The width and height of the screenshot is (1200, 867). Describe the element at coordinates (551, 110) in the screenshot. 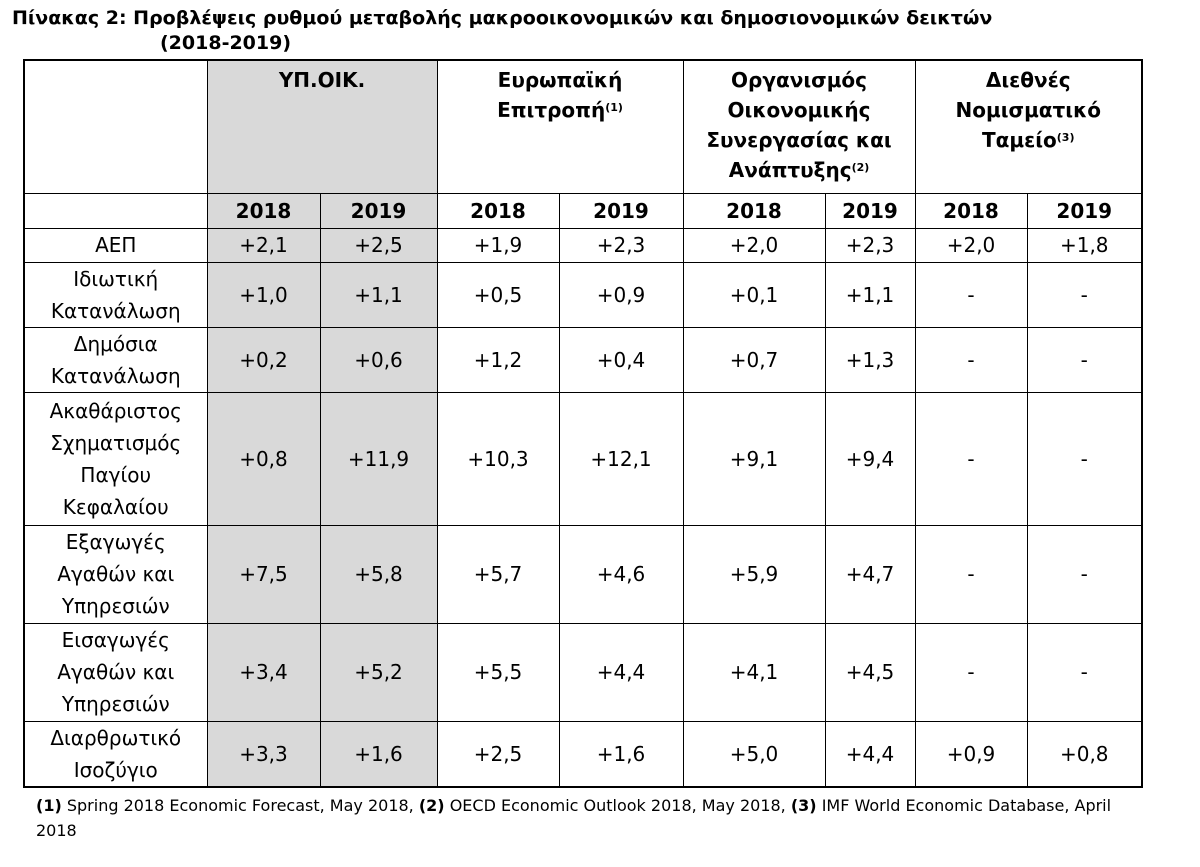

I see `org-name-line: Επιτροπή` at that location.